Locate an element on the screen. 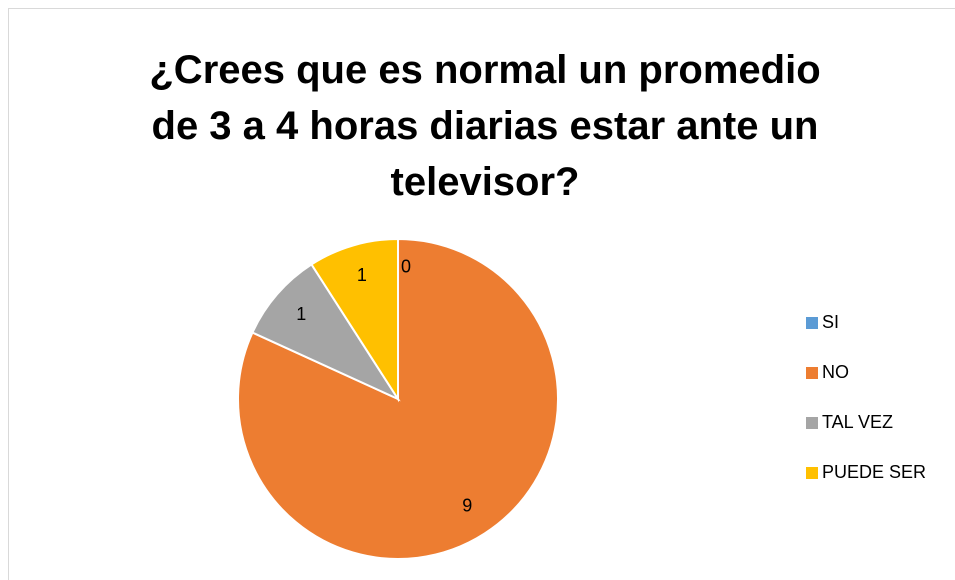 The height and width of the screenshot is (580, 955). data-label: 9 is located at coordinates (467, 505).